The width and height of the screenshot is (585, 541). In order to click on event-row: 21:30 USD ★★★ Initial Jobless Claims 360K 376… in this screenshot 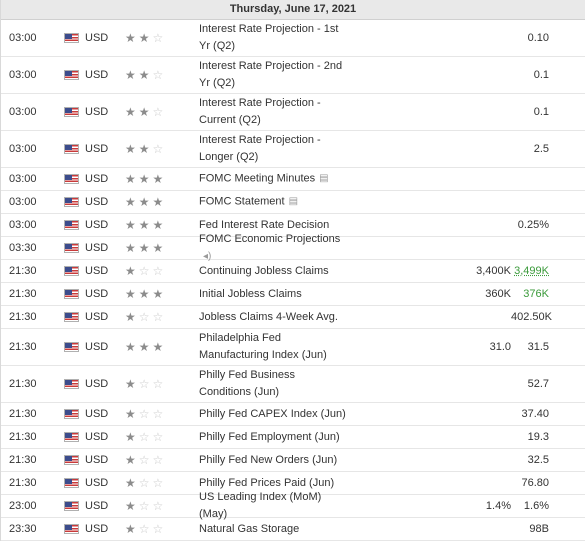, I will do `click(293, 294)`.